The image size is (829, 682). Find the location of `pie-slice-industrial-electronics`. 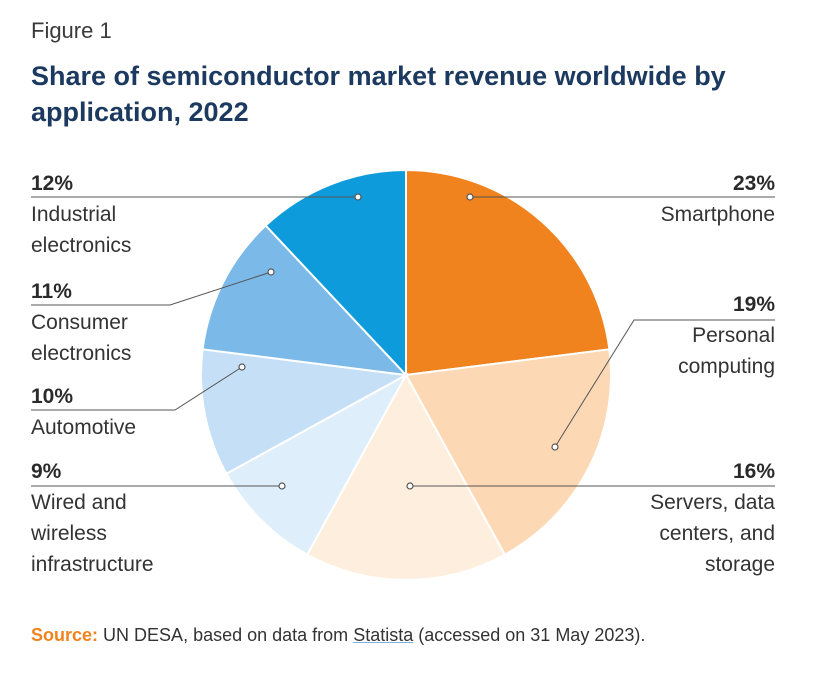

pie-slice-industrial-electronics is located at coordinates (335, 273).